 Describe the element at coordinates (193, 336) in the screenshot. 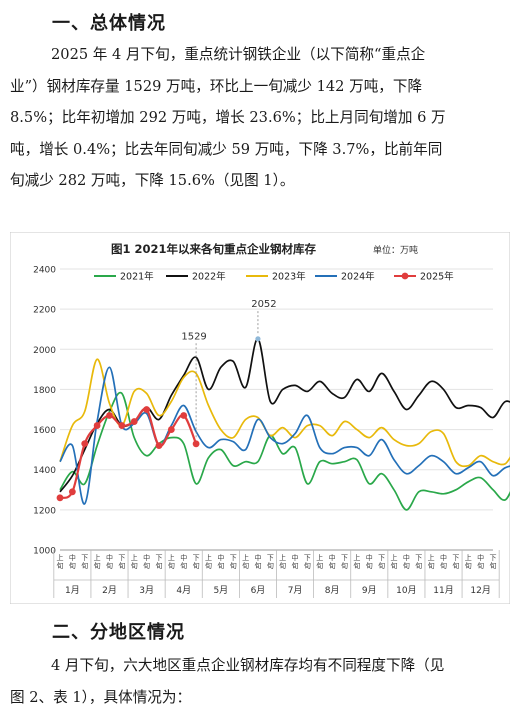

I see `annotation-label: 1529` at that location.